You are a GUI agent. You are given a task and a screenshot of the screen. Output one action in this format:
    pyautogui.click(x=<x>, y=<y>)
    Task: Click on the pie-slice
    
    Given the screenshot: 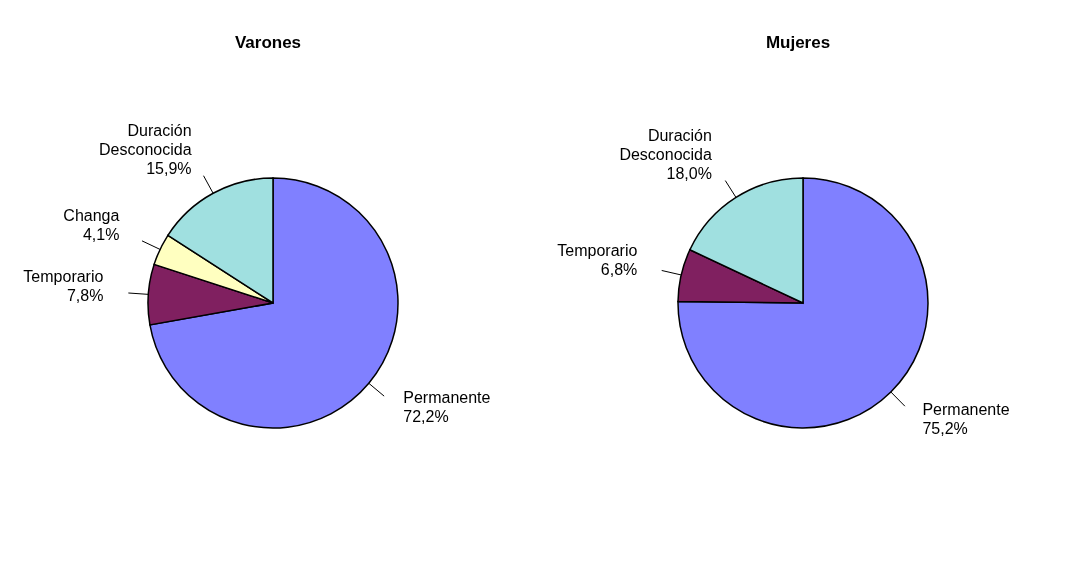 What is the action you would take?
    pyautogui.click(x=274, y=303)
    